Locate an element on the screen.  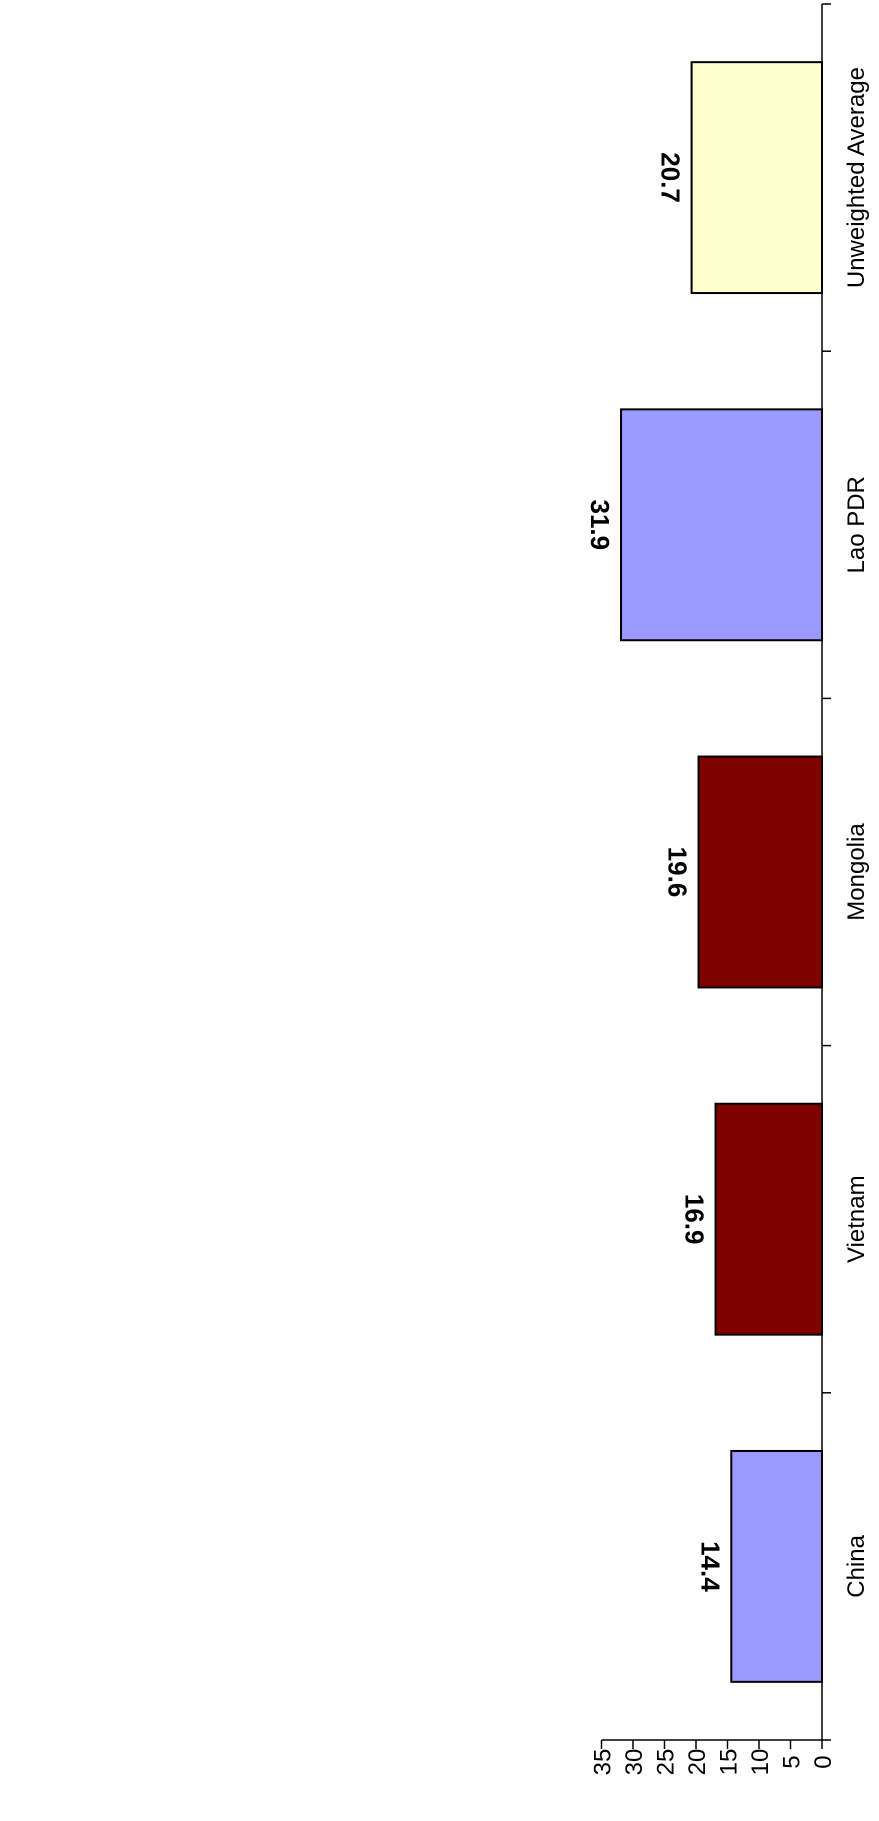
value-tick-label: 0 is located at coordinates (823, 1761).